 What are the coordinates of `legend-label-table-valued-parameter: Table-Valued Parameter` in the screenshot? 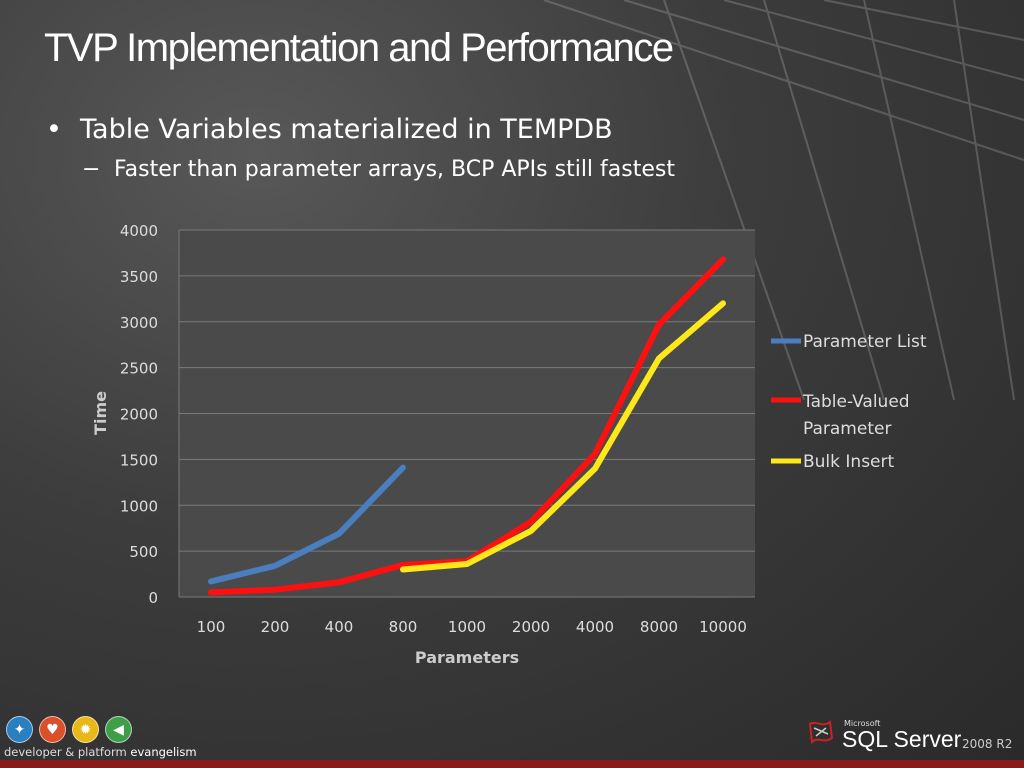 It's located at (856, 415).